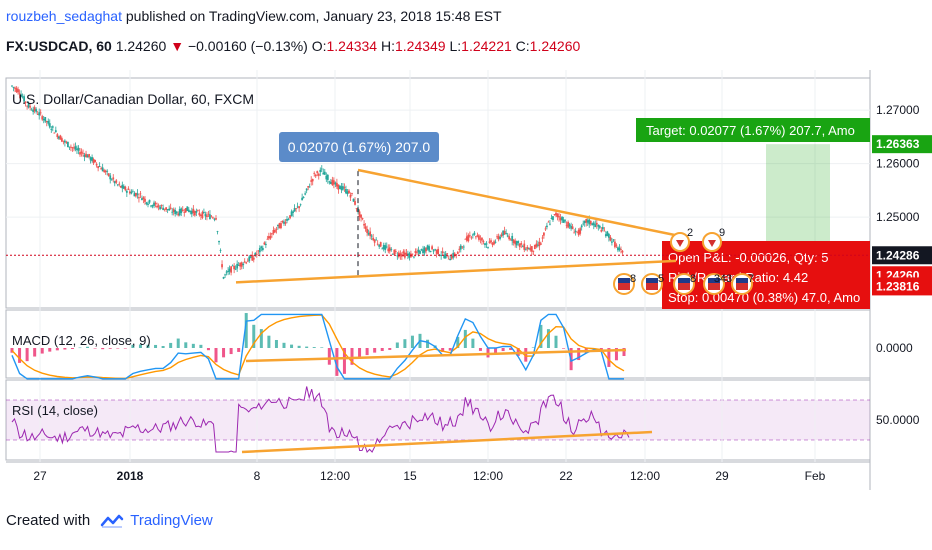 This screenshot has width=932, height=550. What do you see at coordinates (64, 16) in the screenshot?
I see `author-link: rouzbeh_sedaghat` at bounding box center [64, 16].